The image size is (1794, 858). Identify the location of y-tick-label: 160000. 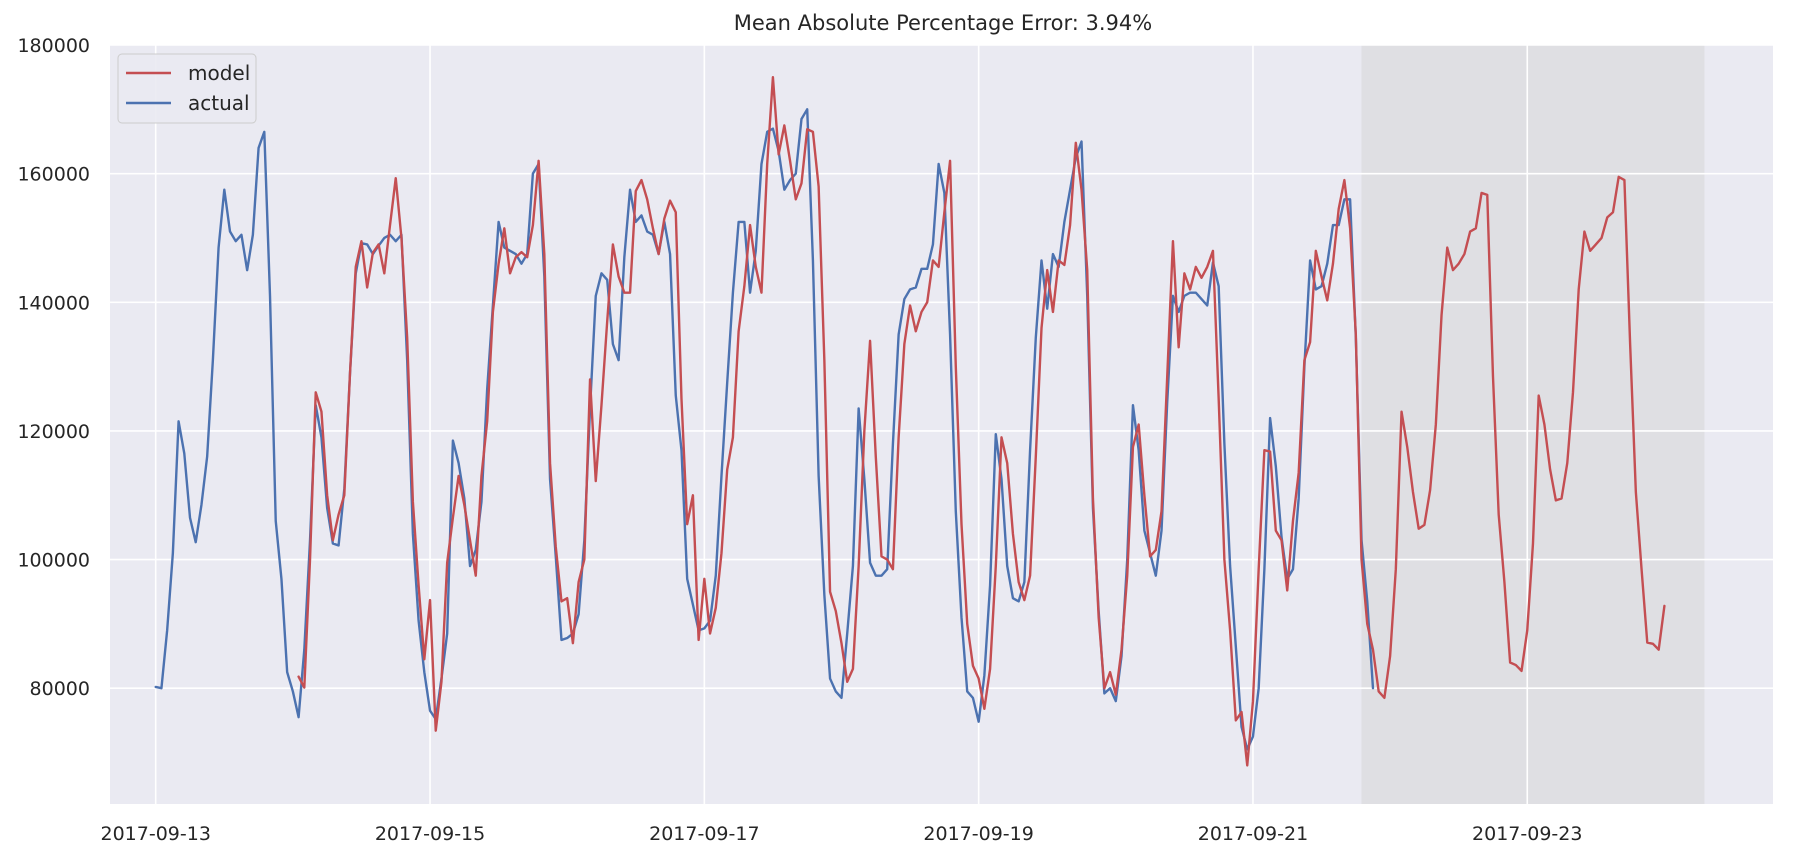
(53, 175).